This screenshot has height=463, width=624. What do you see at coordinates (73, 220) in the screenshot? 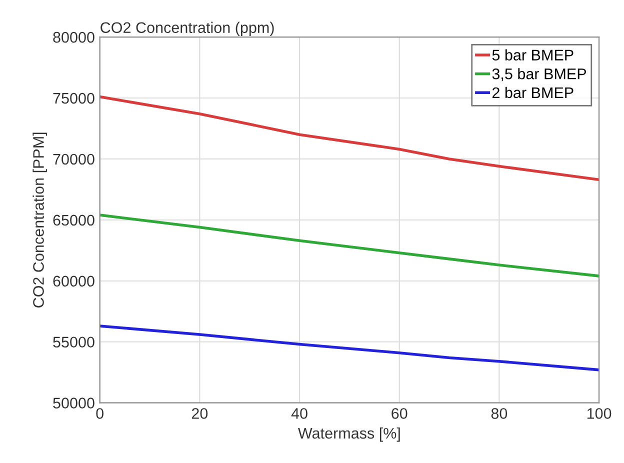
I see `y-tick-label: 65000` at bounding box center [73, 220].